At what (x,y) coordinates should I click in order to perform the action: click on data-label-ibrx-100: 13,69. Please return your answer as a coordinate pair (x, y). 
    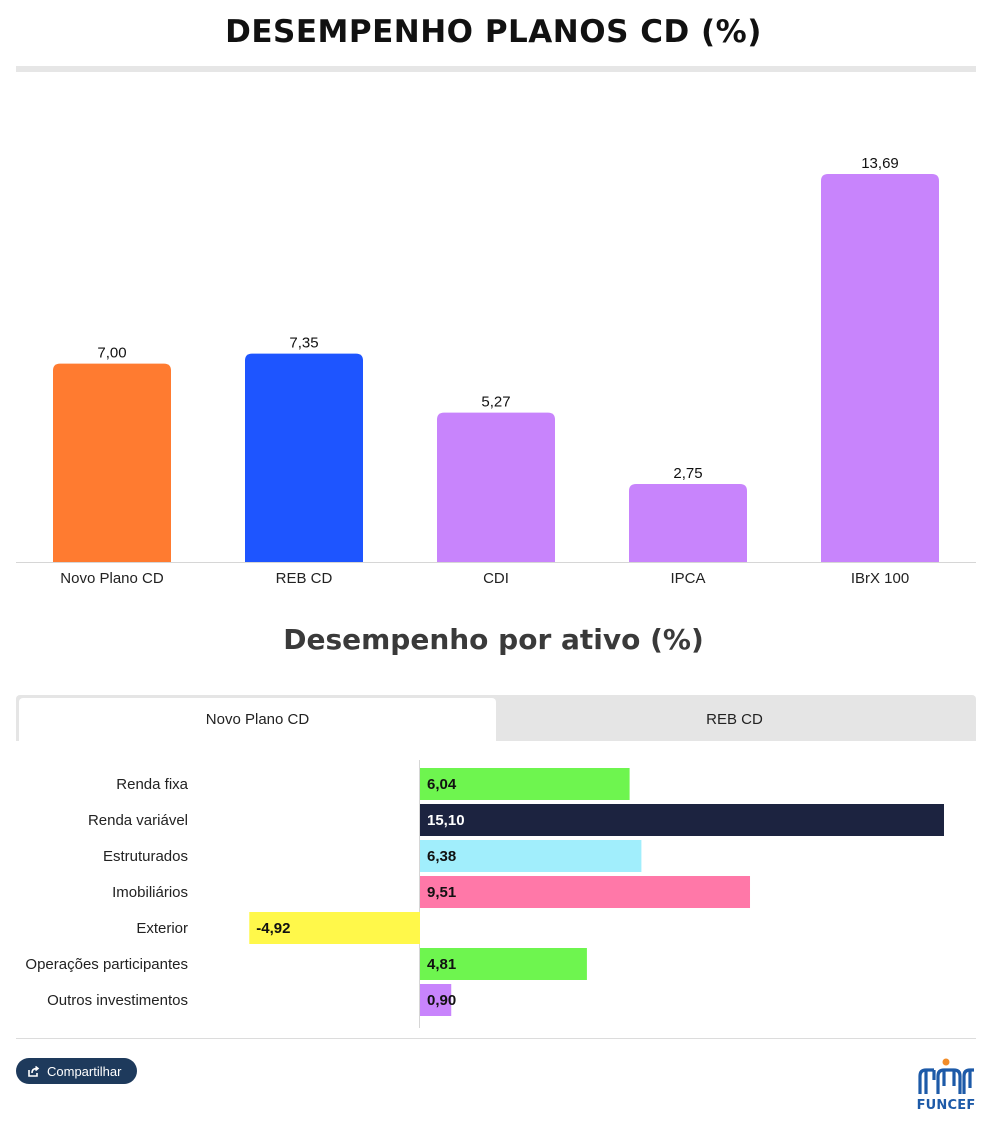
    Looking at the image, I should click on (880, 163).